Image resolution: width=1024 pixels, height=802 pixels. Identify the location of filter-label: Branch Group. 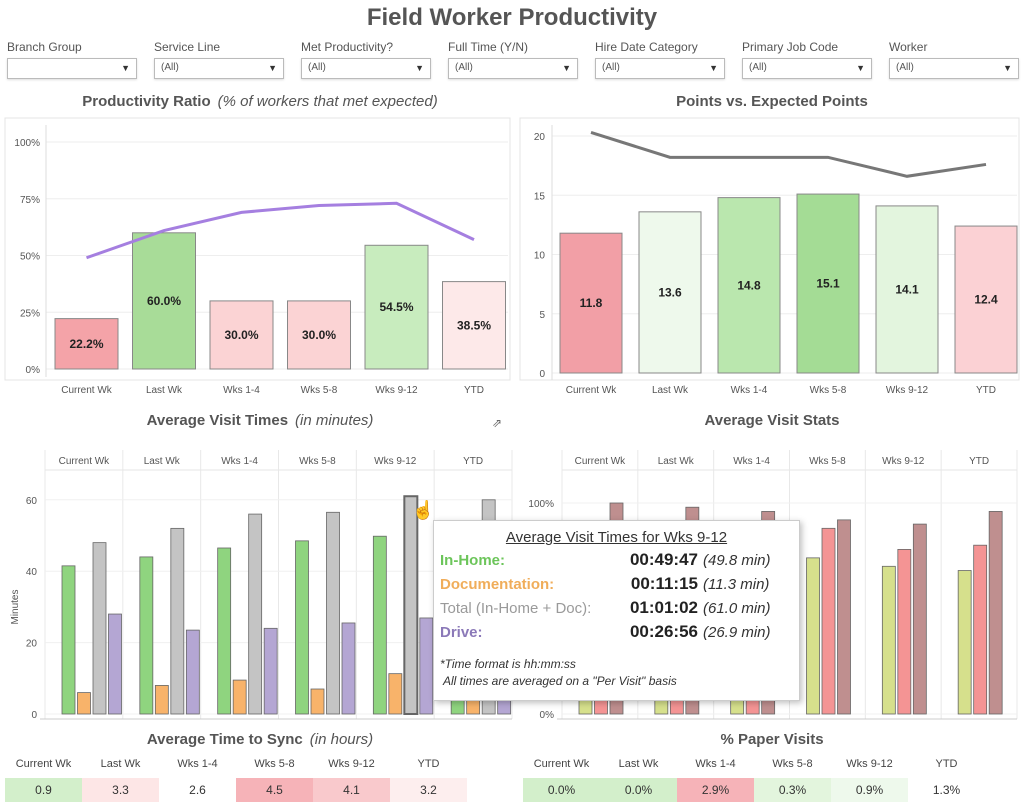
(44, 47).